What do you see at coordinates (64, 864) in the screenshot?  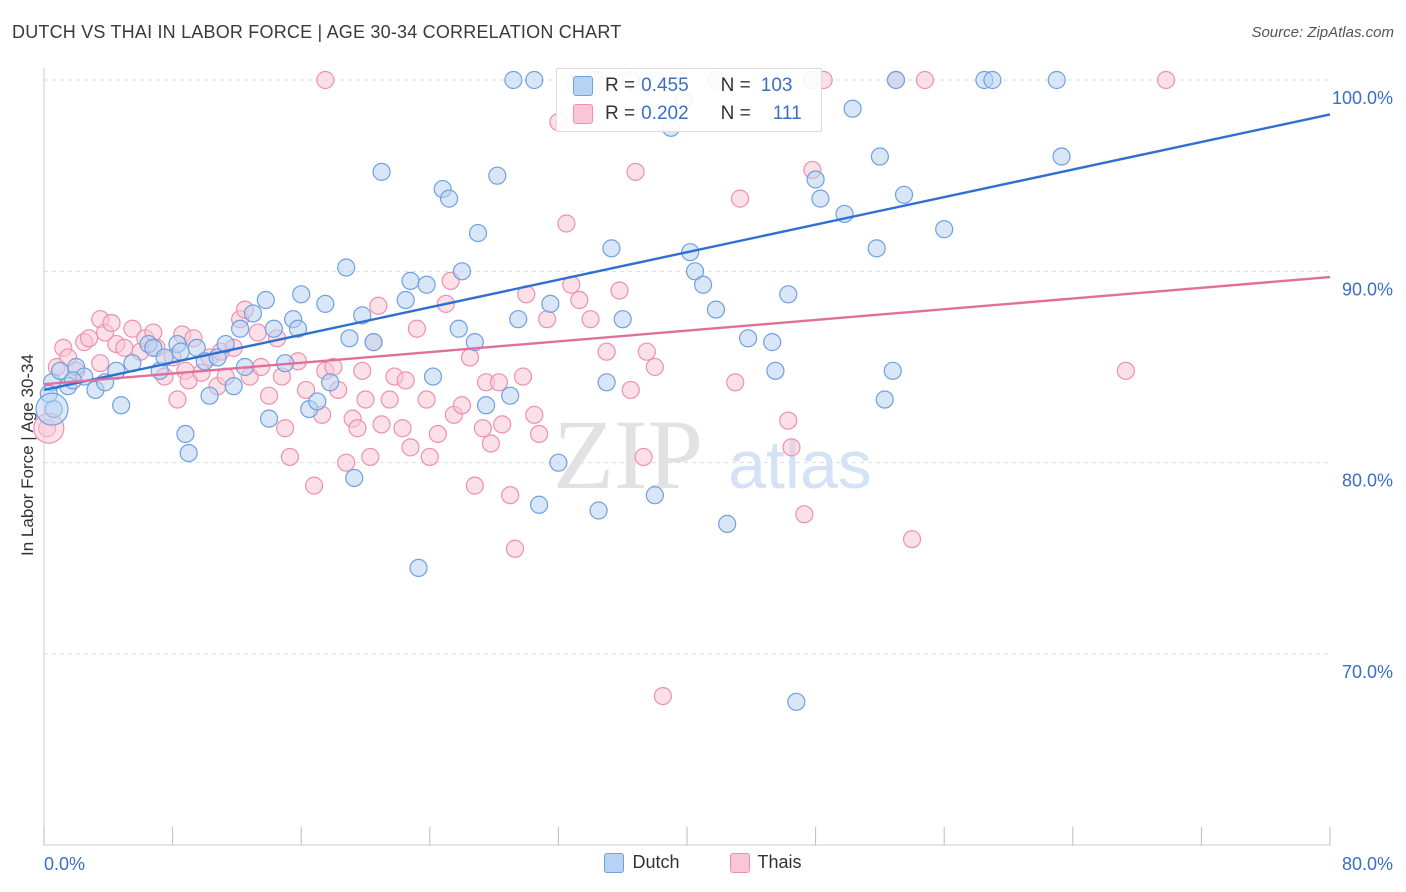 I see `x-tick-label: 0.0%` at bounding box center [64, 864].